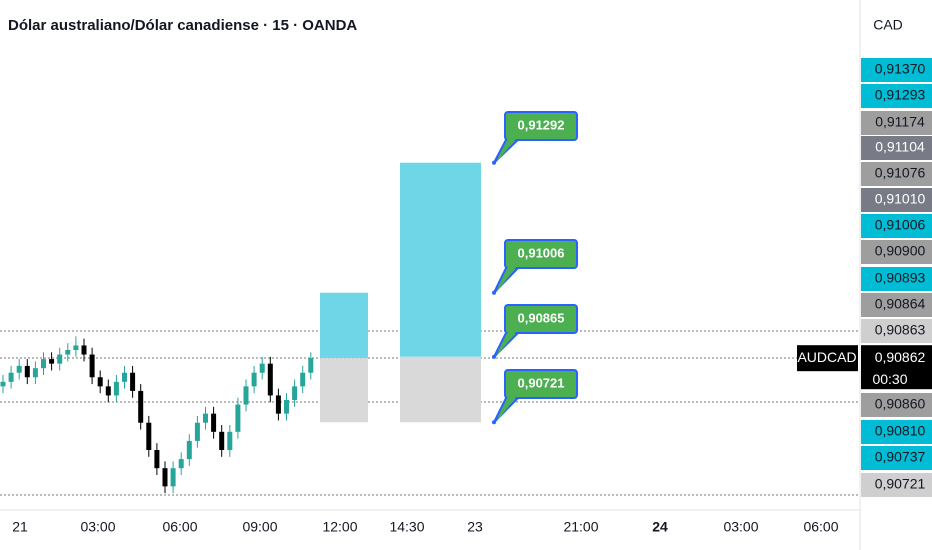  I want to click on price-tag-label: 0,90863, so click(900, 330).